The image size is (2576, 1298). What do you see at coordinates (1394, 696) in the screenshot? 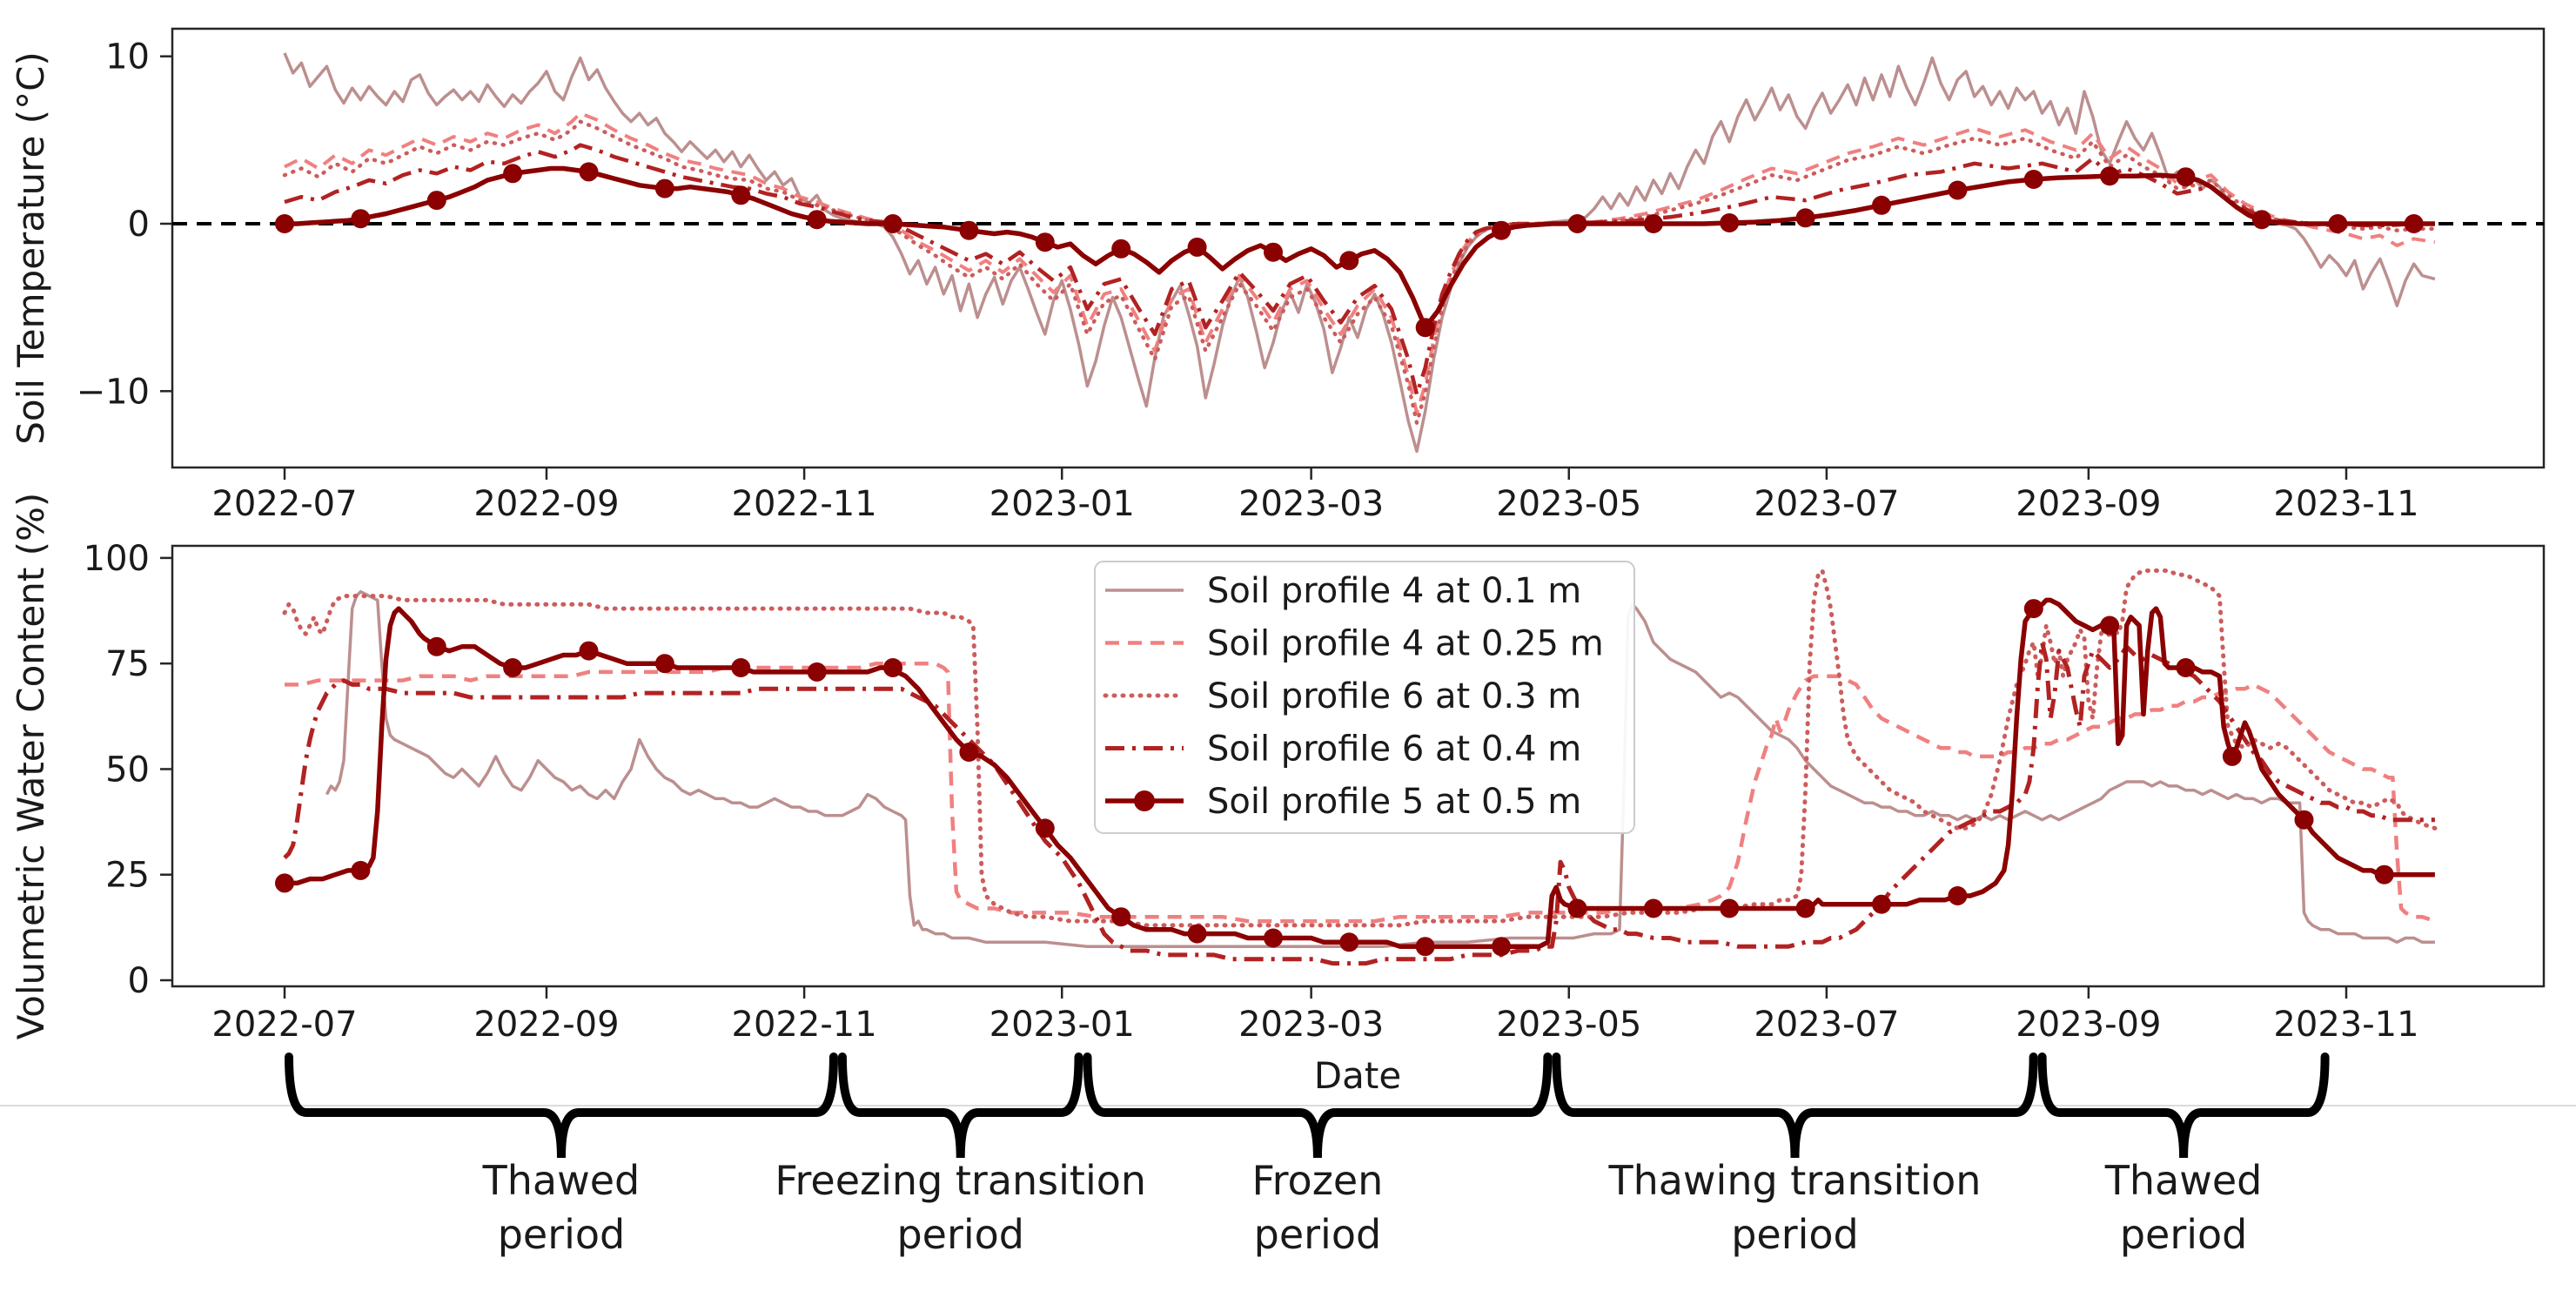
I see `legend-item-label: Soil profile 6 at 0.3 m` at bounding box center [1394, 696].